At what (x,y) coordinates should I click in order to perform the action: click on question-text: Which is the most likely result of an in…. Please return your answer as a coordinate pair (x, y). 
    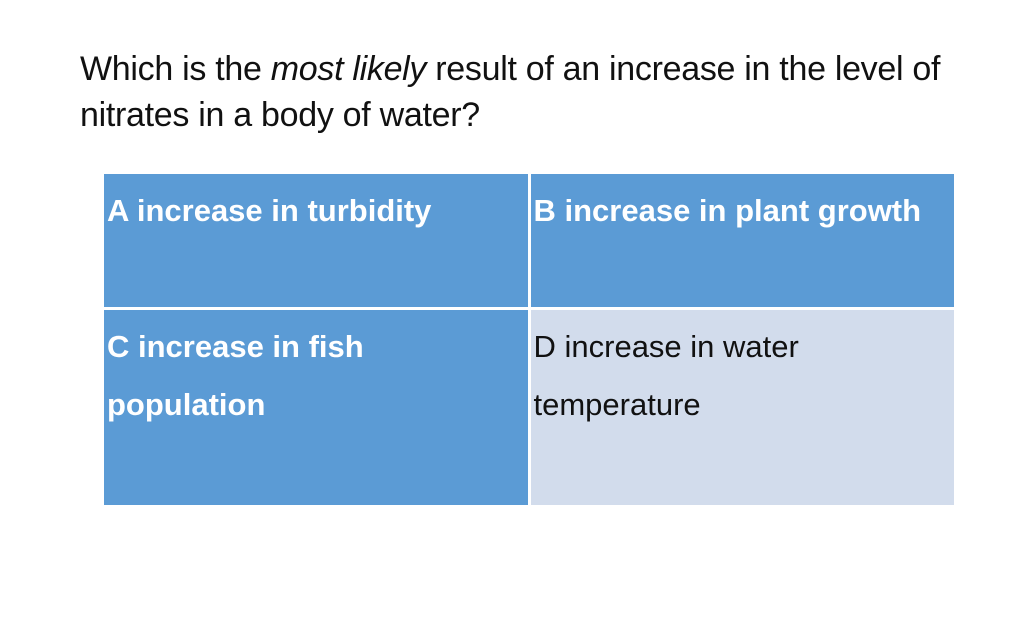
    Looking at the image, I should click on (520, 92).